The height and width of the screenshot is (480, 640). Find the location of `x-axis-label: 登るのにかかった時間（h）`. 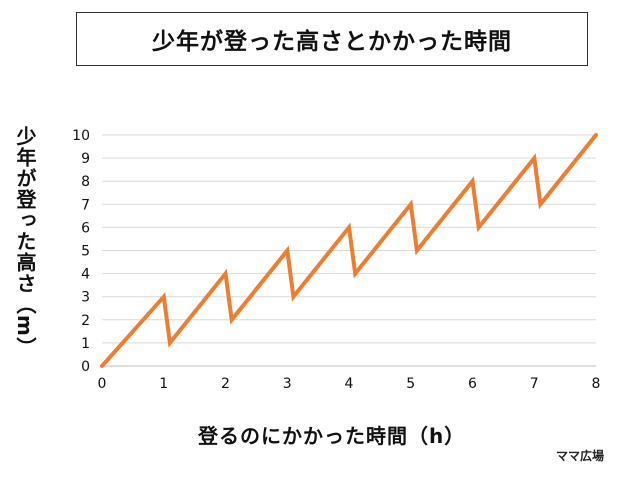

x-axis-label: 登るのにかかった時間（h） is located at coordinates (332, 436).